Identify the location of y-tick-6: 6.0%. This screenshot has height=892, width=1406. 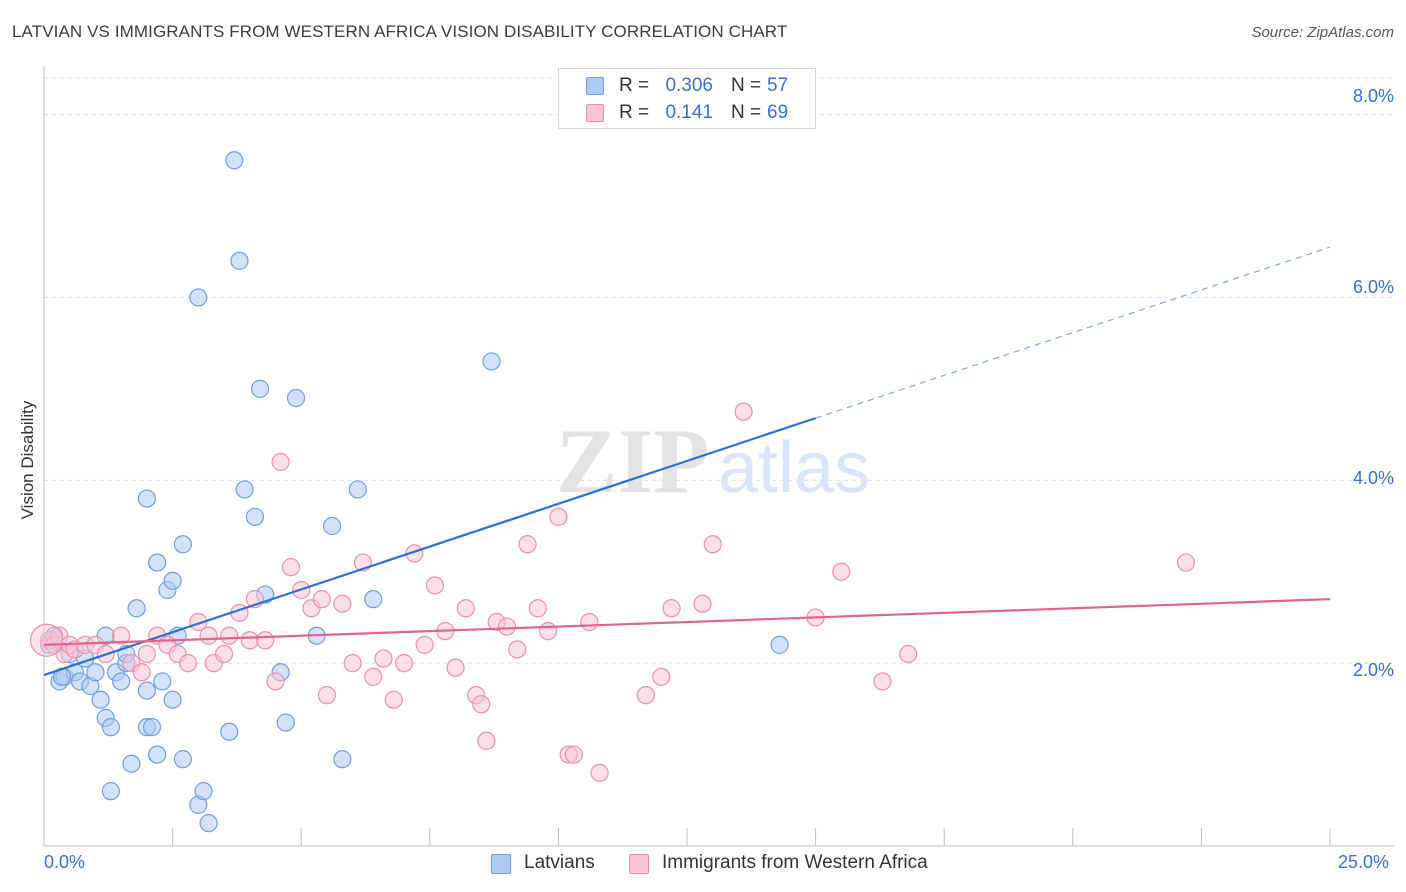
(1373, 287).